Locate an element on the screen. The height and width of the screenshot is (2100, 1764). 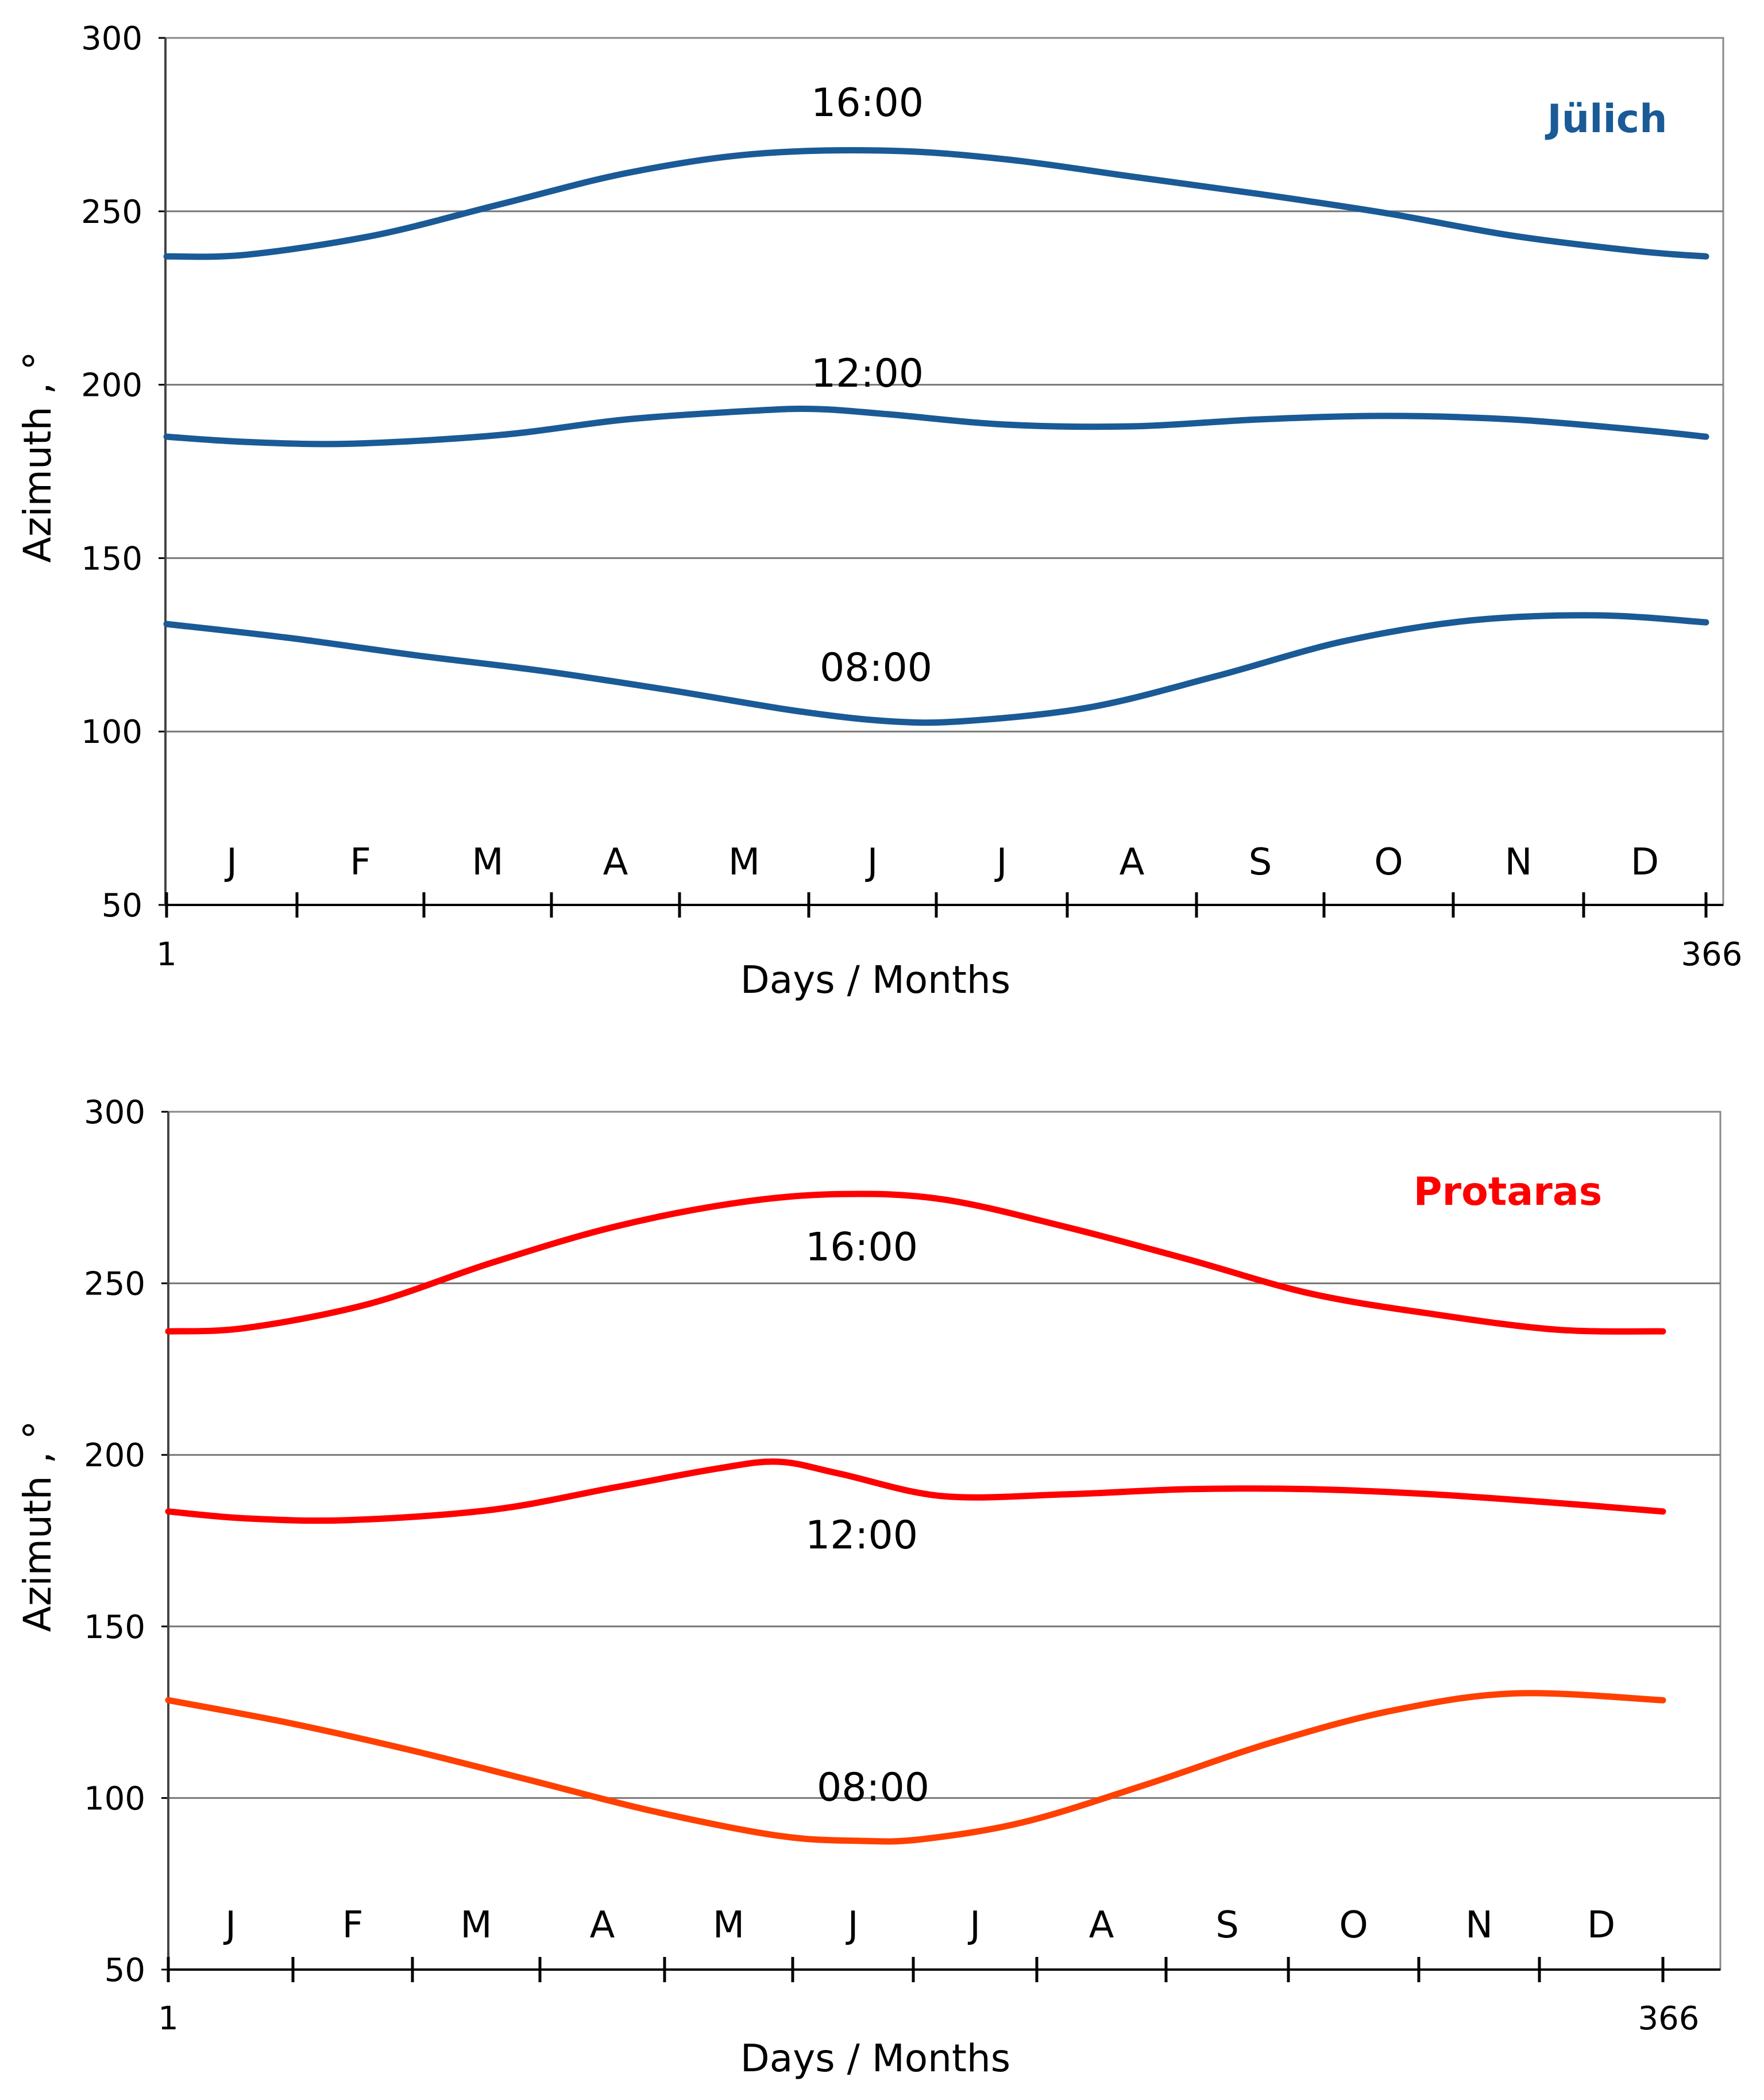
place-label: Protaras is located at coordinates (1508, 1192).